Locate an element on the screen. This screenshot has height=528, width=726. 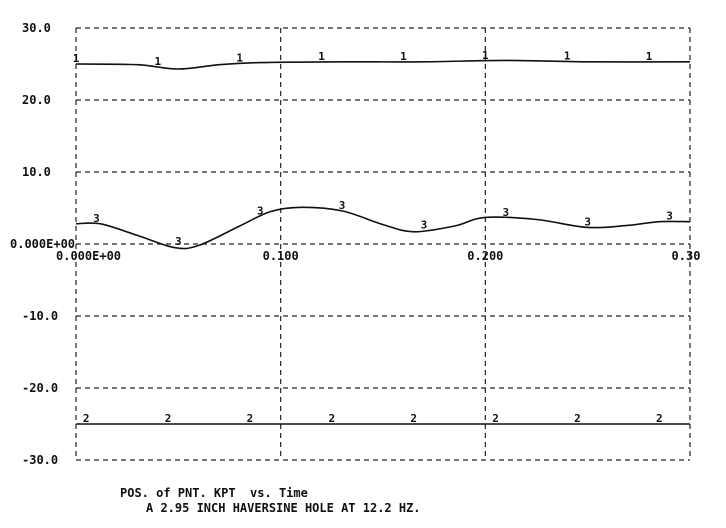
chart-caption-line1: POS. of PNT. KPT vs. Time is located at coordinates (214, 493).